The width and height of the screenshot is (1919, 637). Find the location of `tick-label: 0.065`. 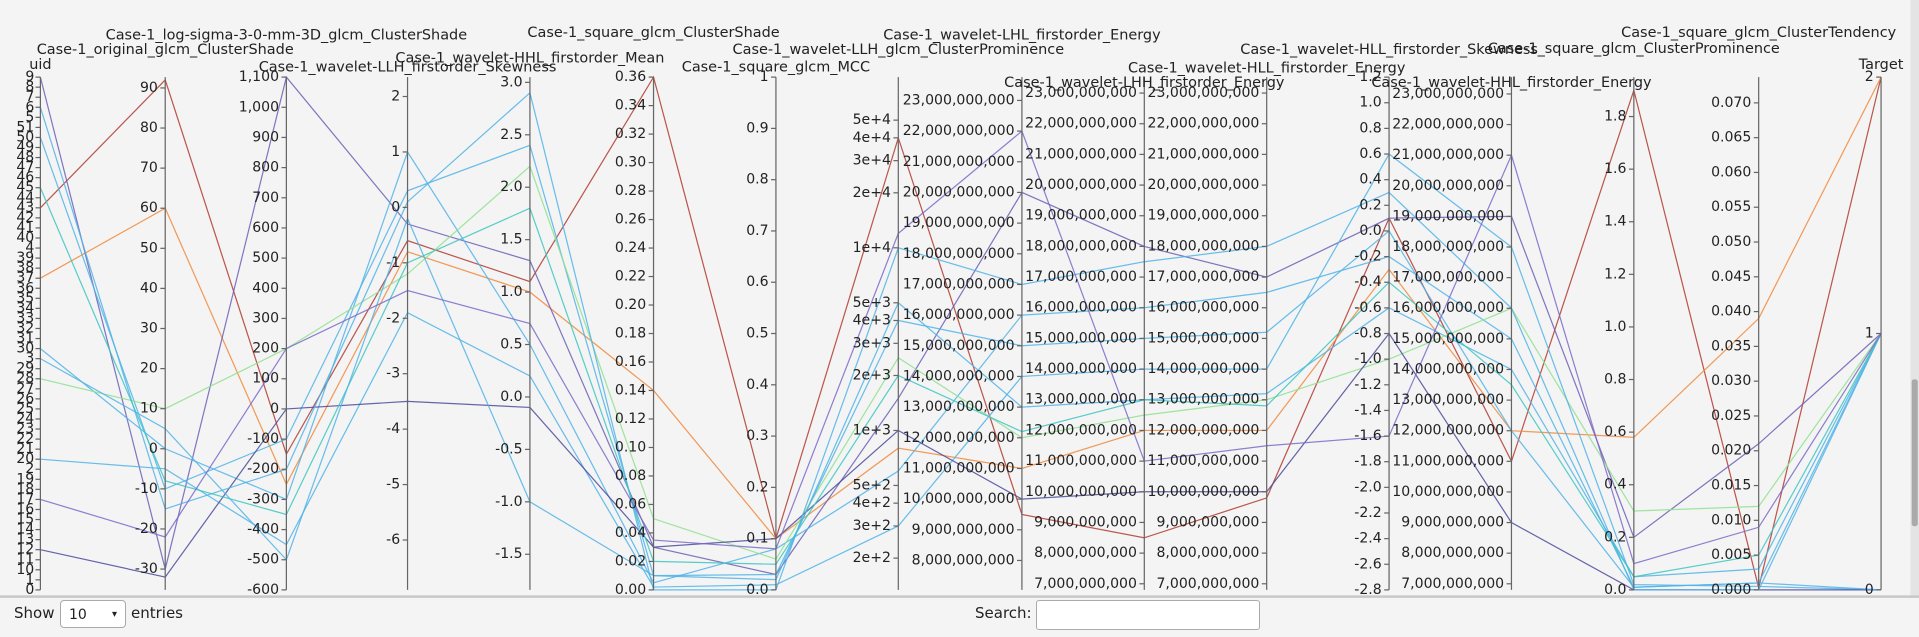

tick-label: 0.065 is located at coordinates (1731, 138).